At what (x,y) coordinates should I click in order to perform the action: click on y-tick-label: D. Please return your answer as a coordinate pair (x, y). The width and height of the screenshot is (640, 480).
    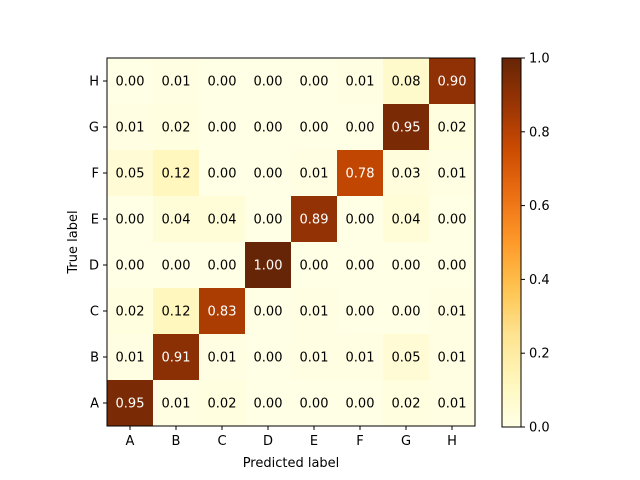
    Looking at the image, I should click on (94, 266).